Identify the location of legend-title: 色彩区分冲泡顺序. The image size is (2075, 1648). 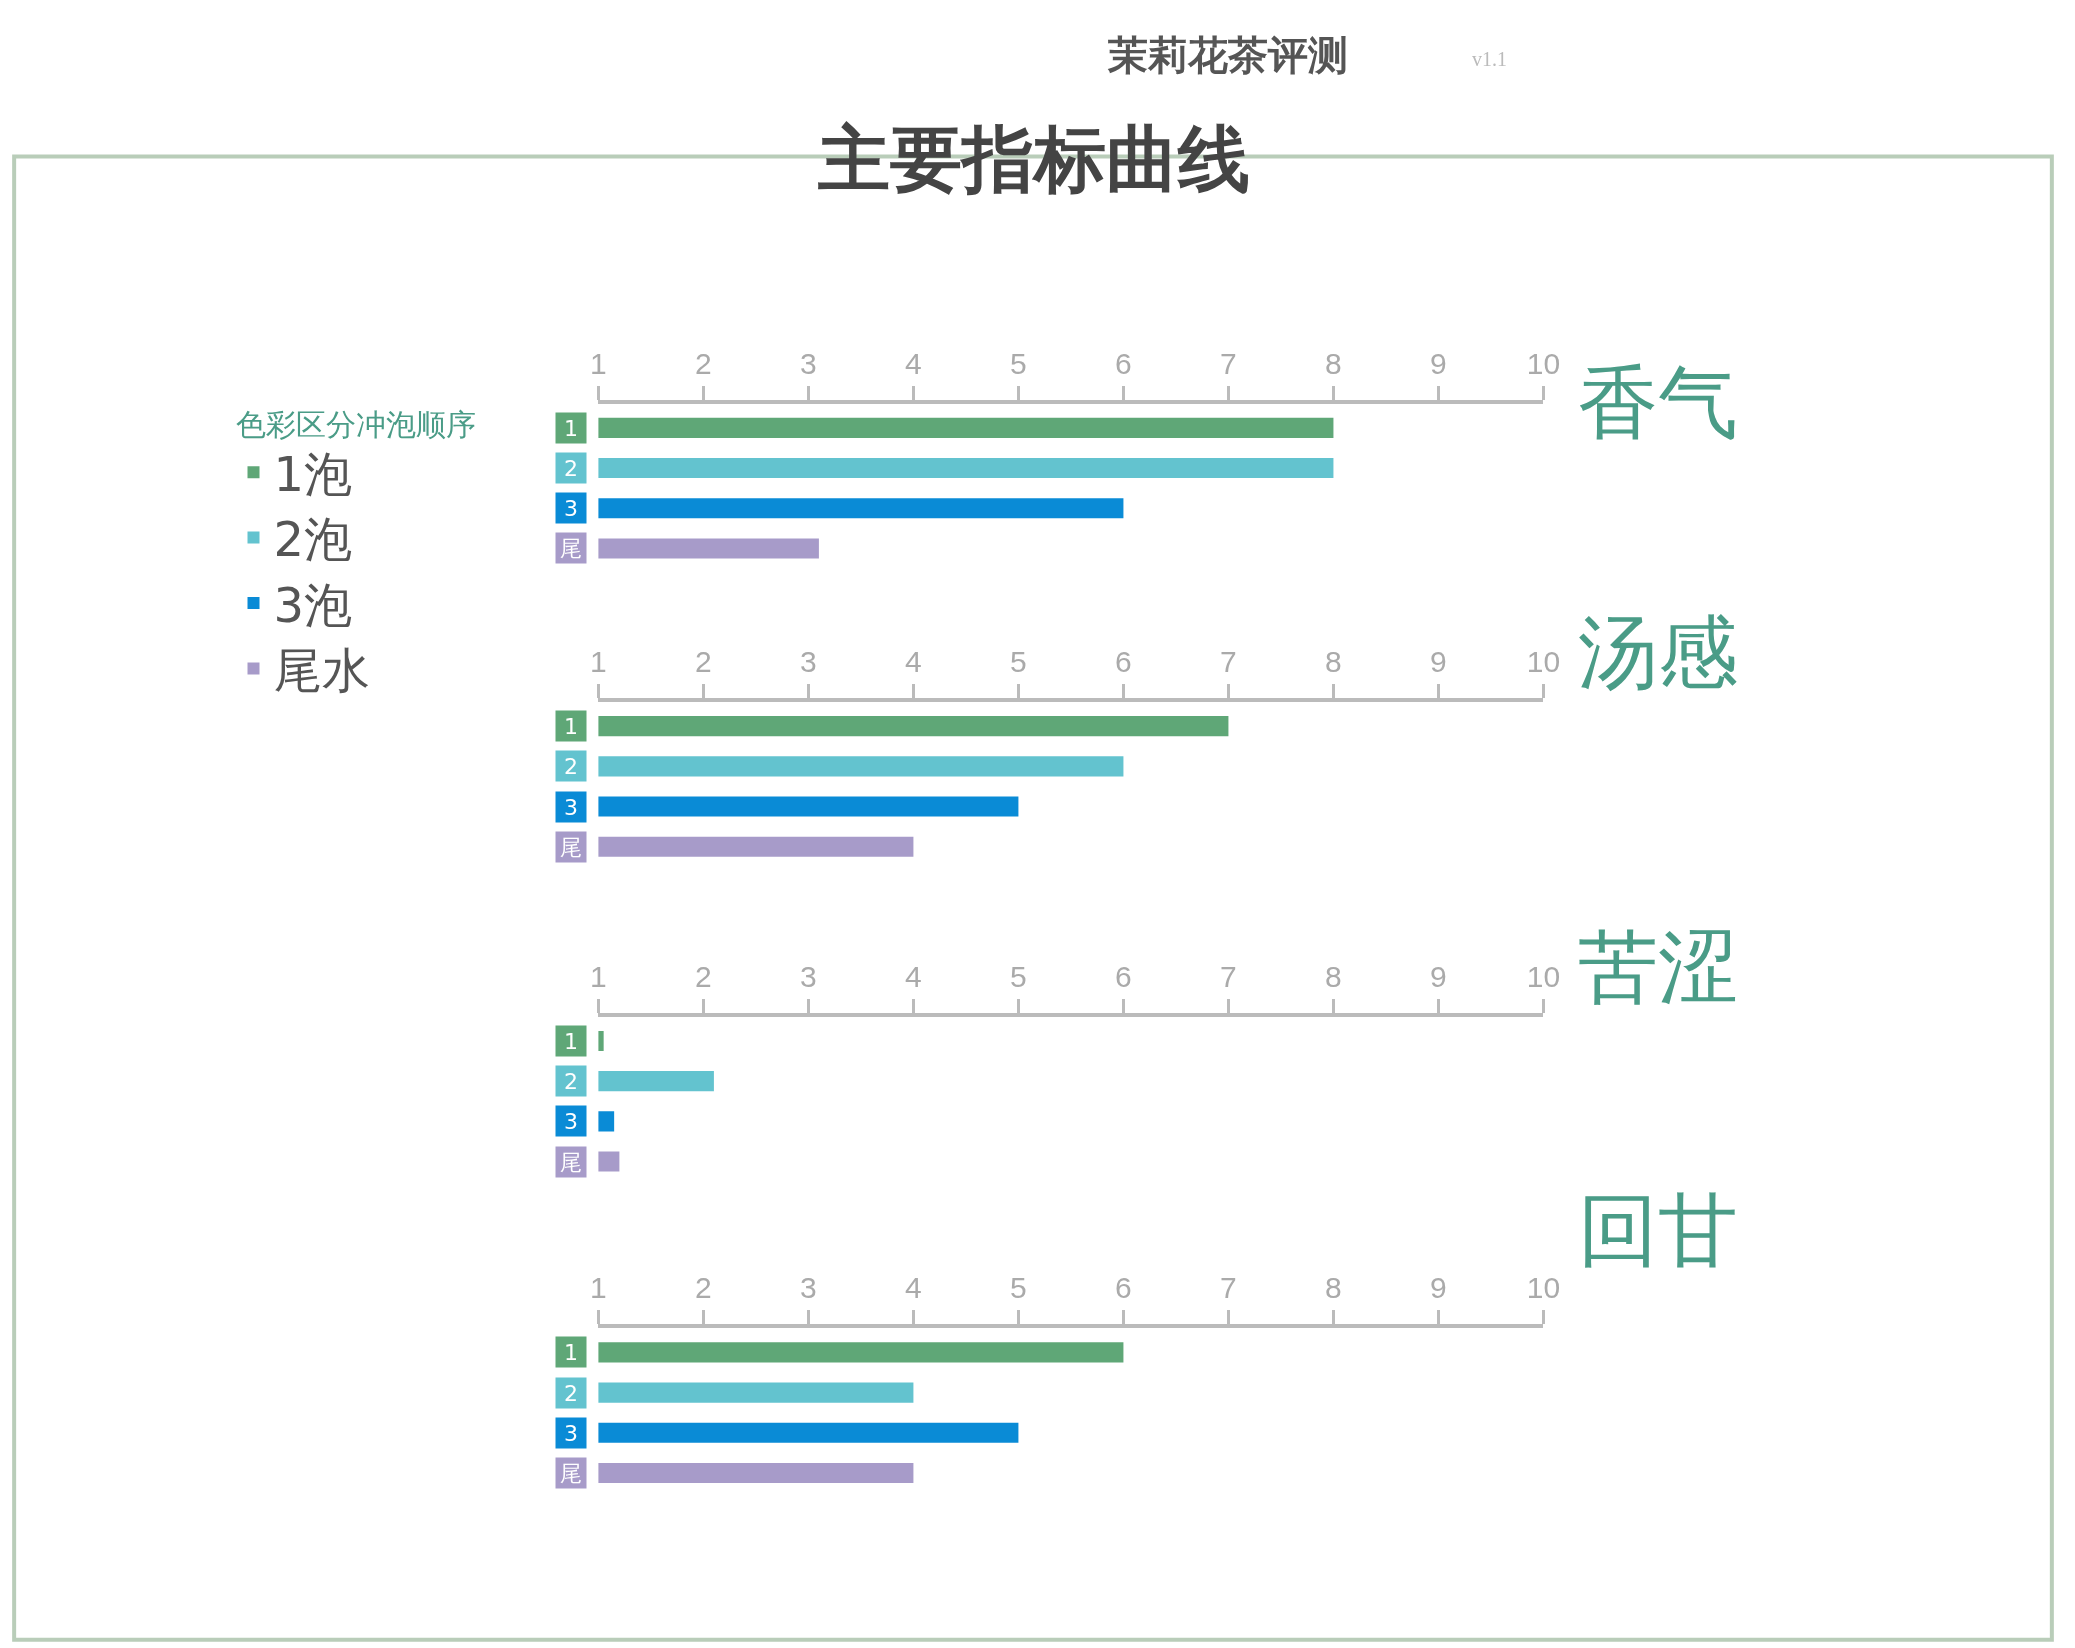
(355, 424).